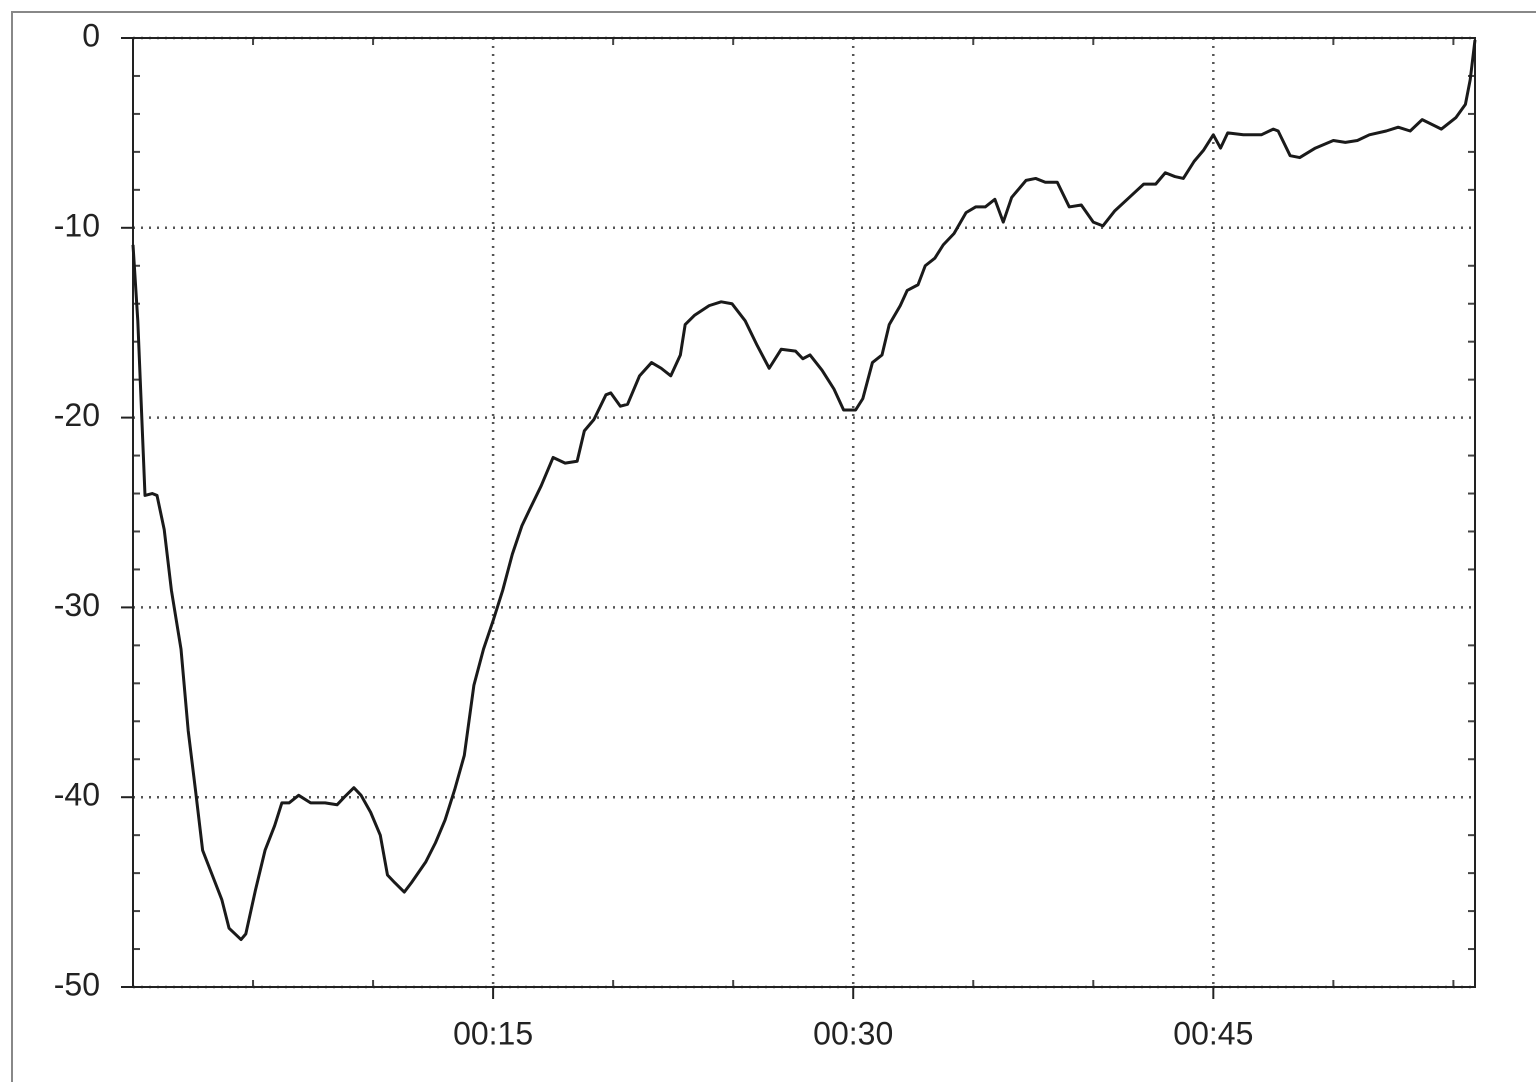 Image resolution: width=1536 pixels, height=1087 pixels. What do you see at coordinates (91, 35) in the screenshot?
I see `y-tick-label: 0` at bounding box center [91, 35].